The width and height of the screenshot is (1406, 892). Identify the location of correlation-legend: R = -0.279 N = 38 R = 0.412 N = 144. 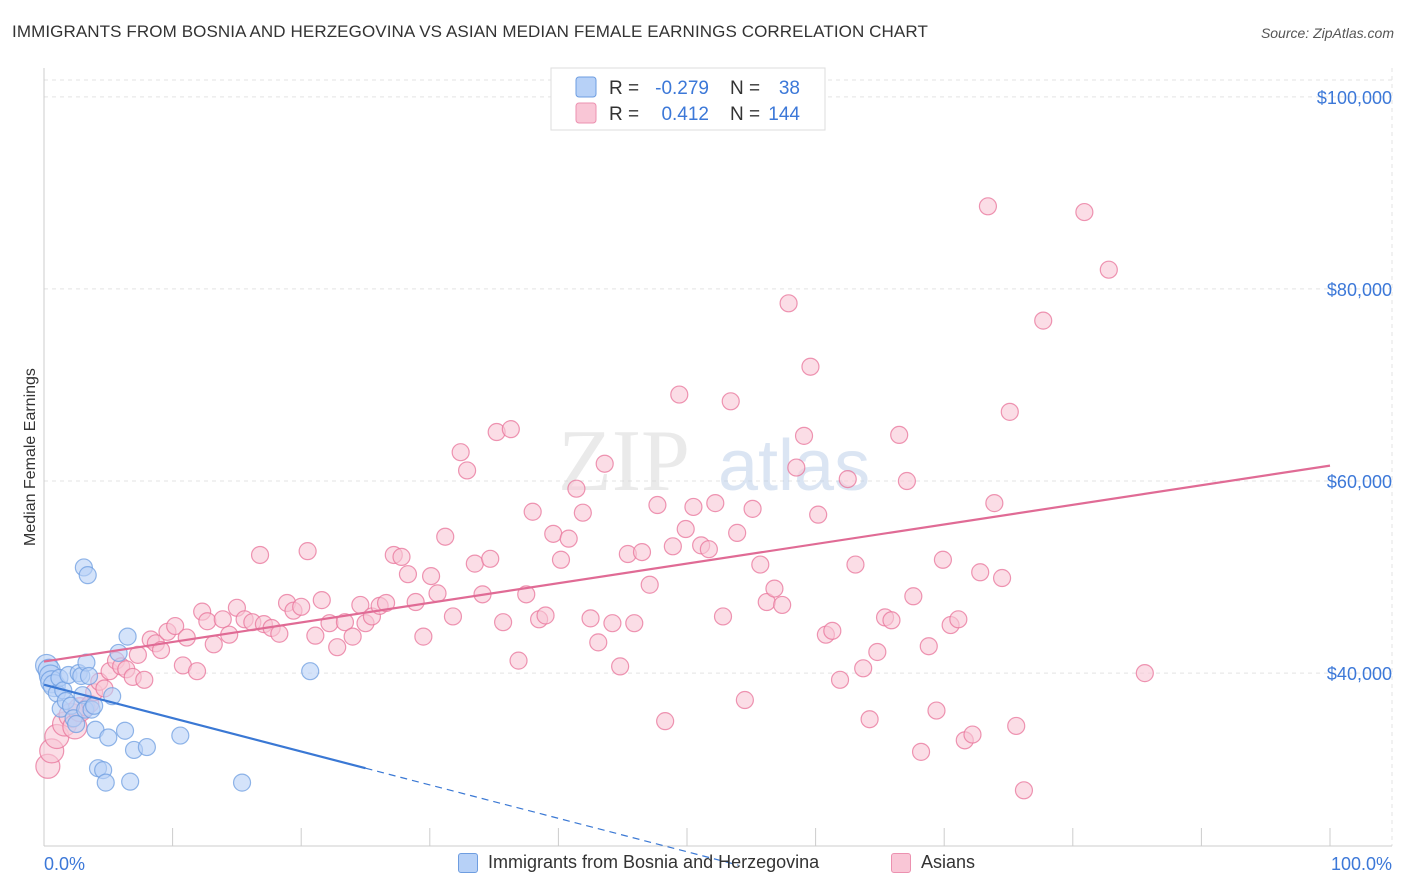
(688, 99).